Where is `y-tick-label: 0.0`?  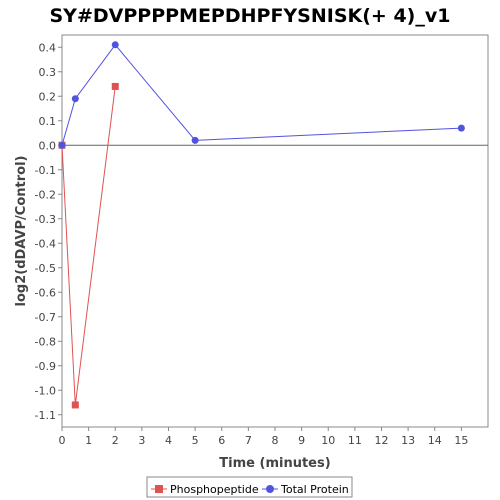 y-tick-label: 0.0 is located at coordinates (48, 145).